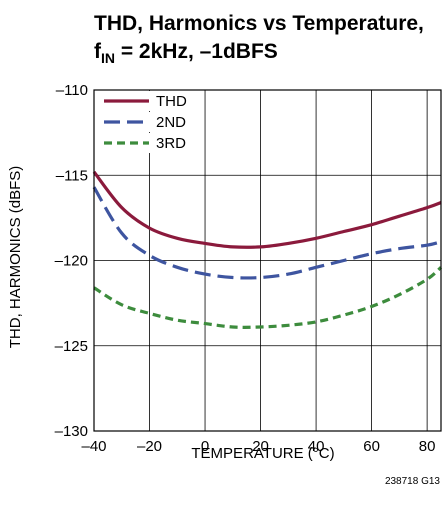 Image resolution: width=446 pixels, height=507 pixels. Describe the element at coordinates (267, 209) in the screenshot. I see `series-line-thd` at that location.